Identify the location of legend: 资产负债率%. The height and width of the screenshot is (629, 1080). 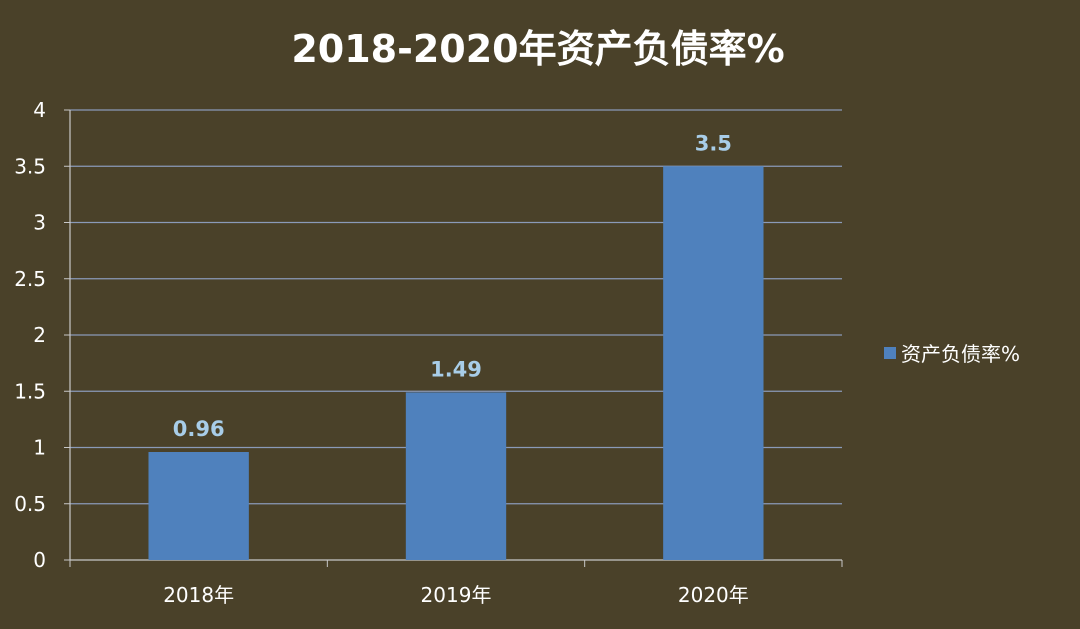
(952, 354).